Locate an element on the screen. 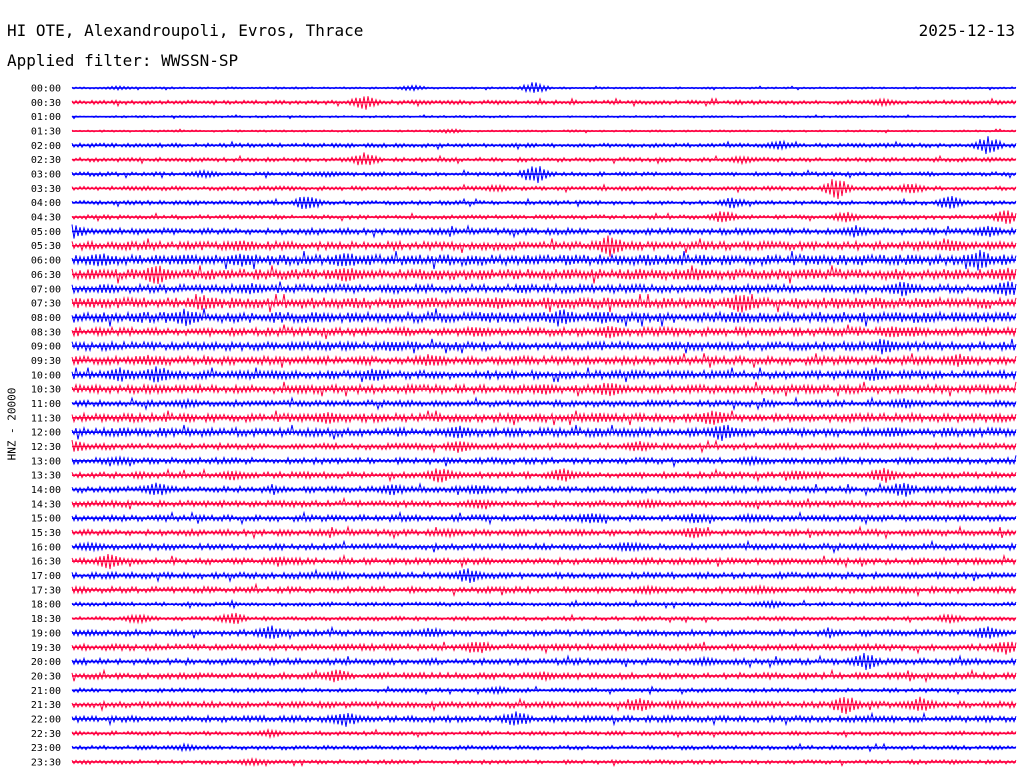 The height and width of the screenshot is (780, 1024). row-time-label: 13:00 is located at coordinates (46, 461).